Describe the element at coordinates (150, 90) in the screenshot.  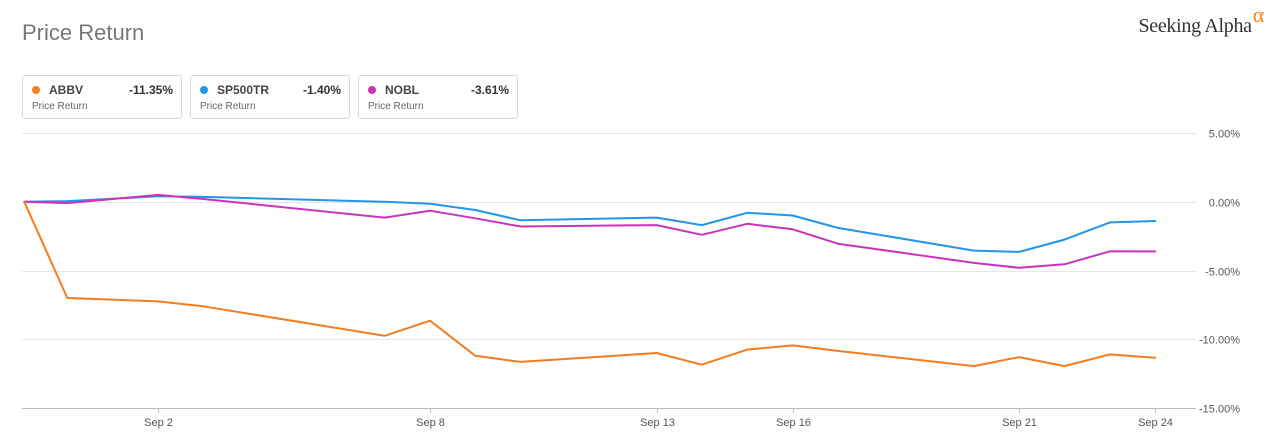
I see `legend-value: -11.35%` at that location.